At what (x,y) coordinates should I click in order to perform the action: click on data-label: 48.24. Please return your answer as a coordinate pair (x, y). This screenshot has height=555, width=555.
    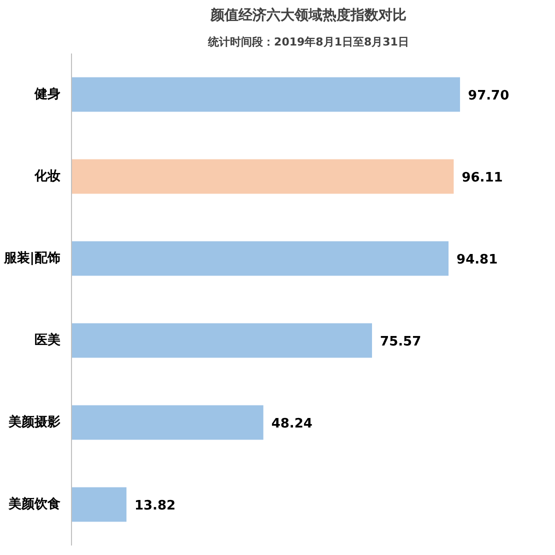
    Looking at the image, I should click on (291, 424).